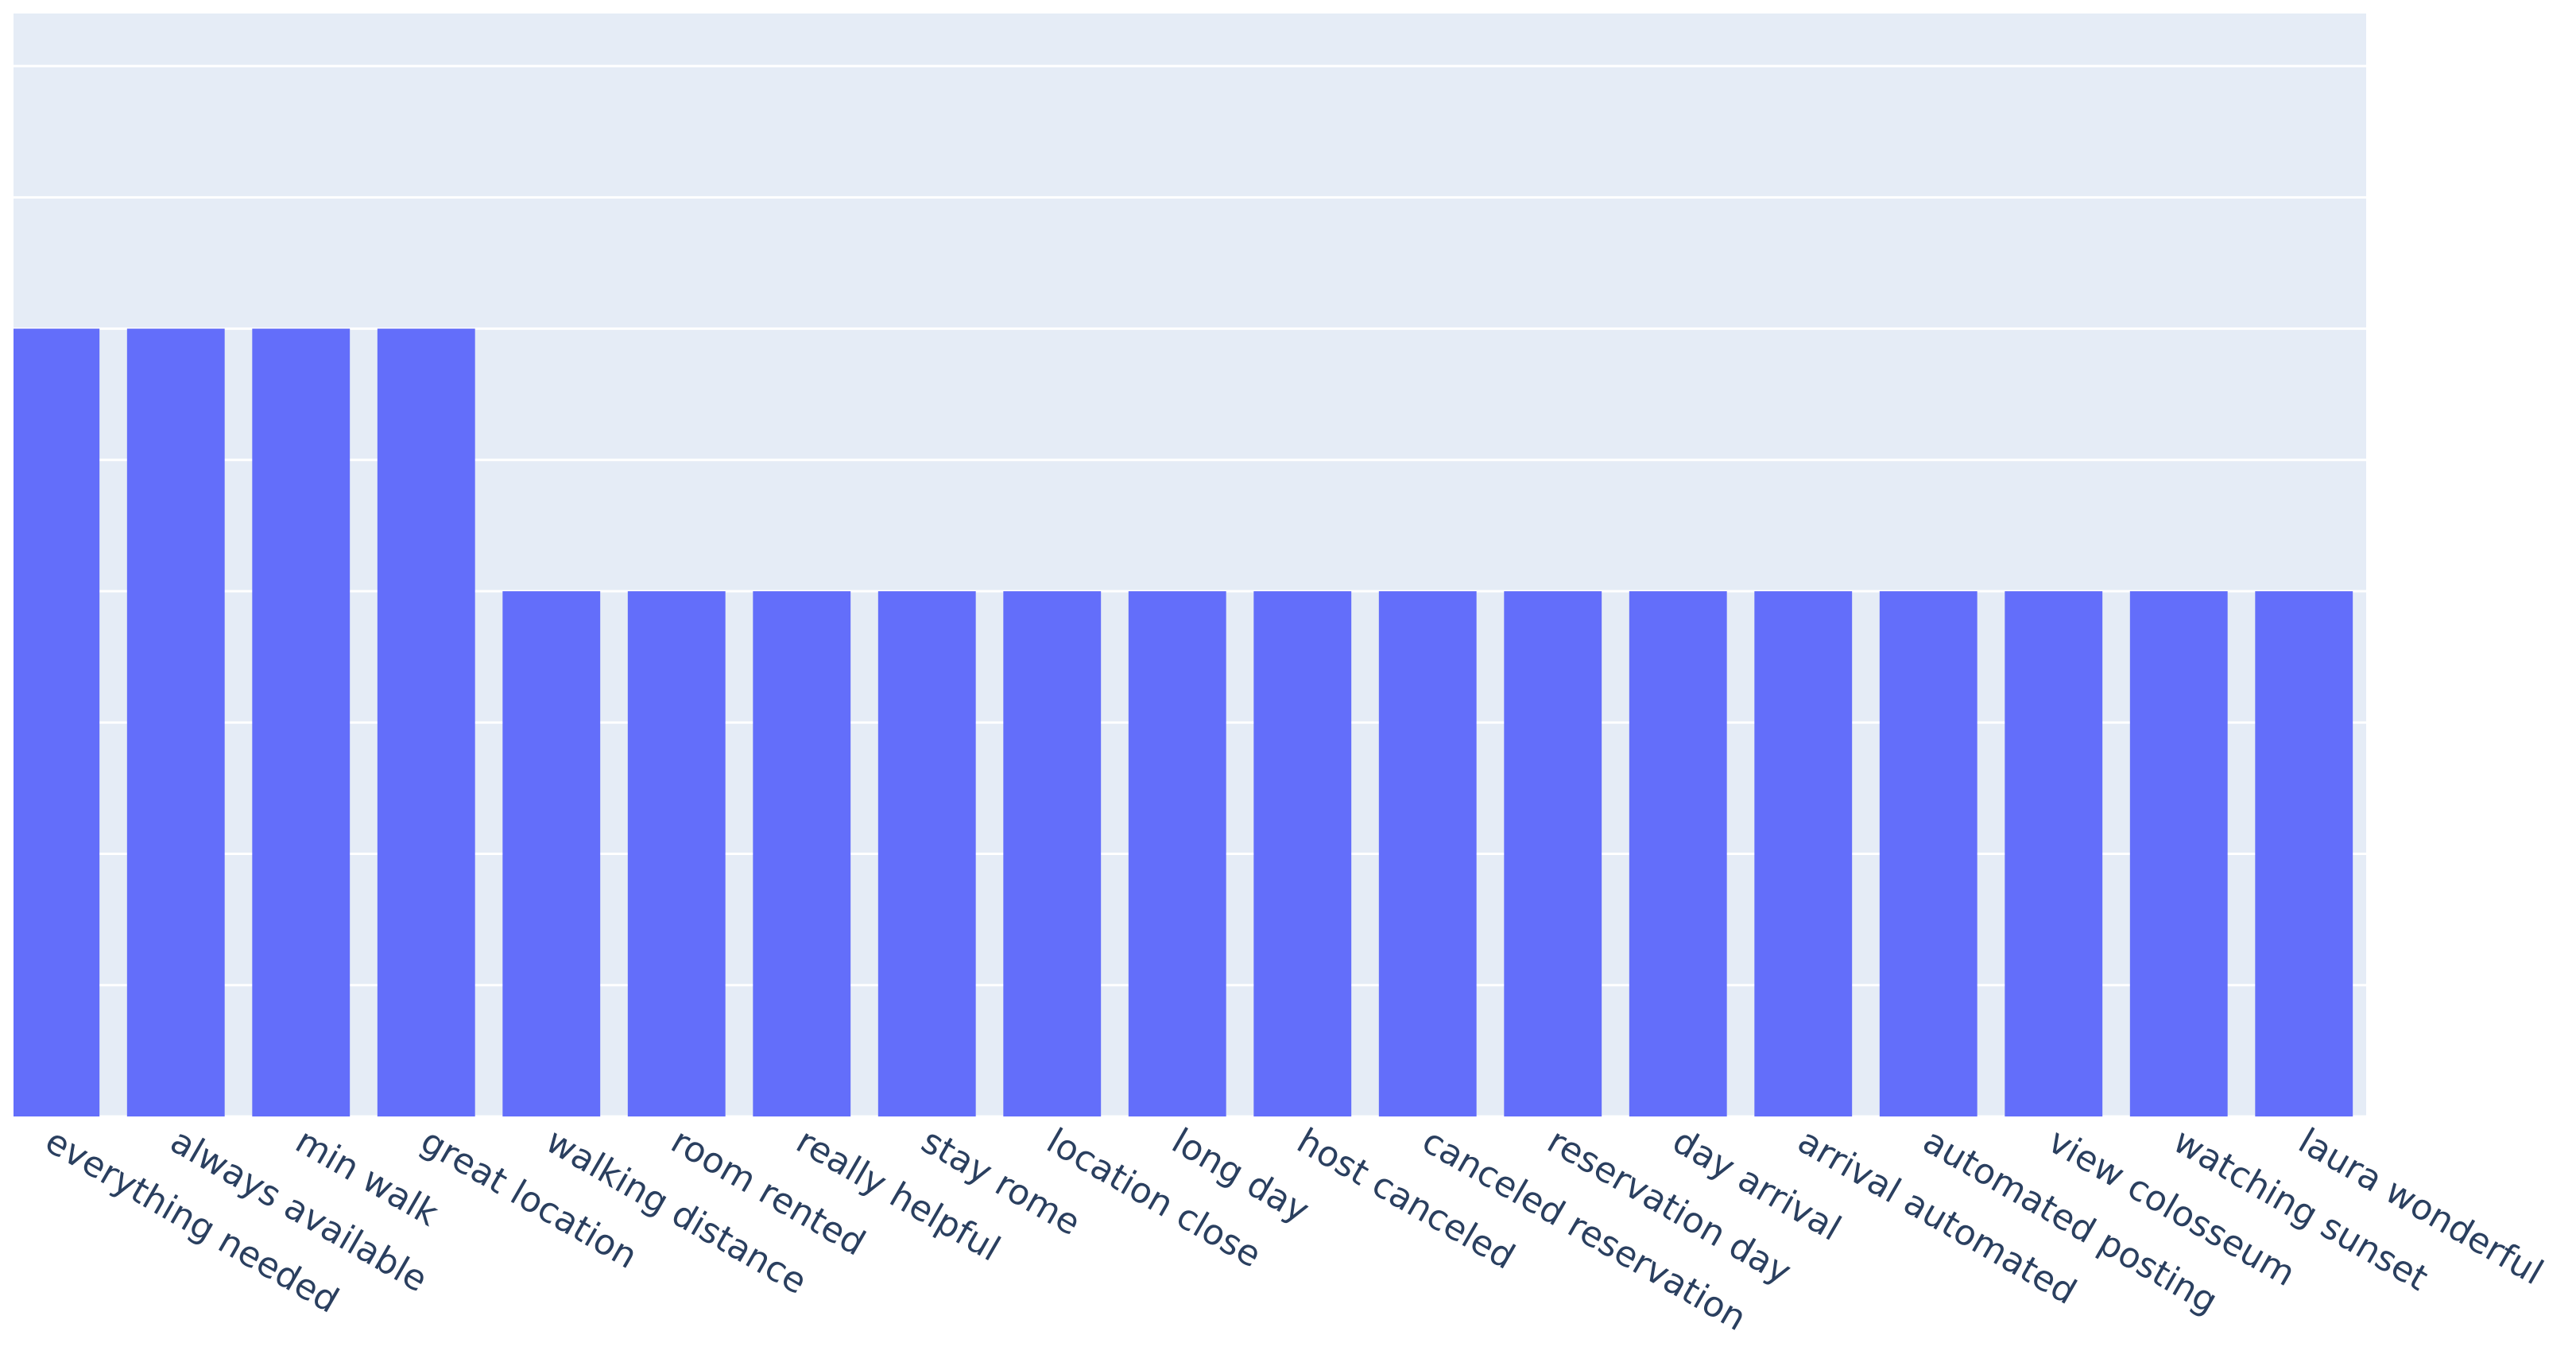 The width and height of the screenshot is (2576, 1362). Describe the element at coordinates (529, 1198) in the screenshot. I see `x-tick-label: great location` at that location.